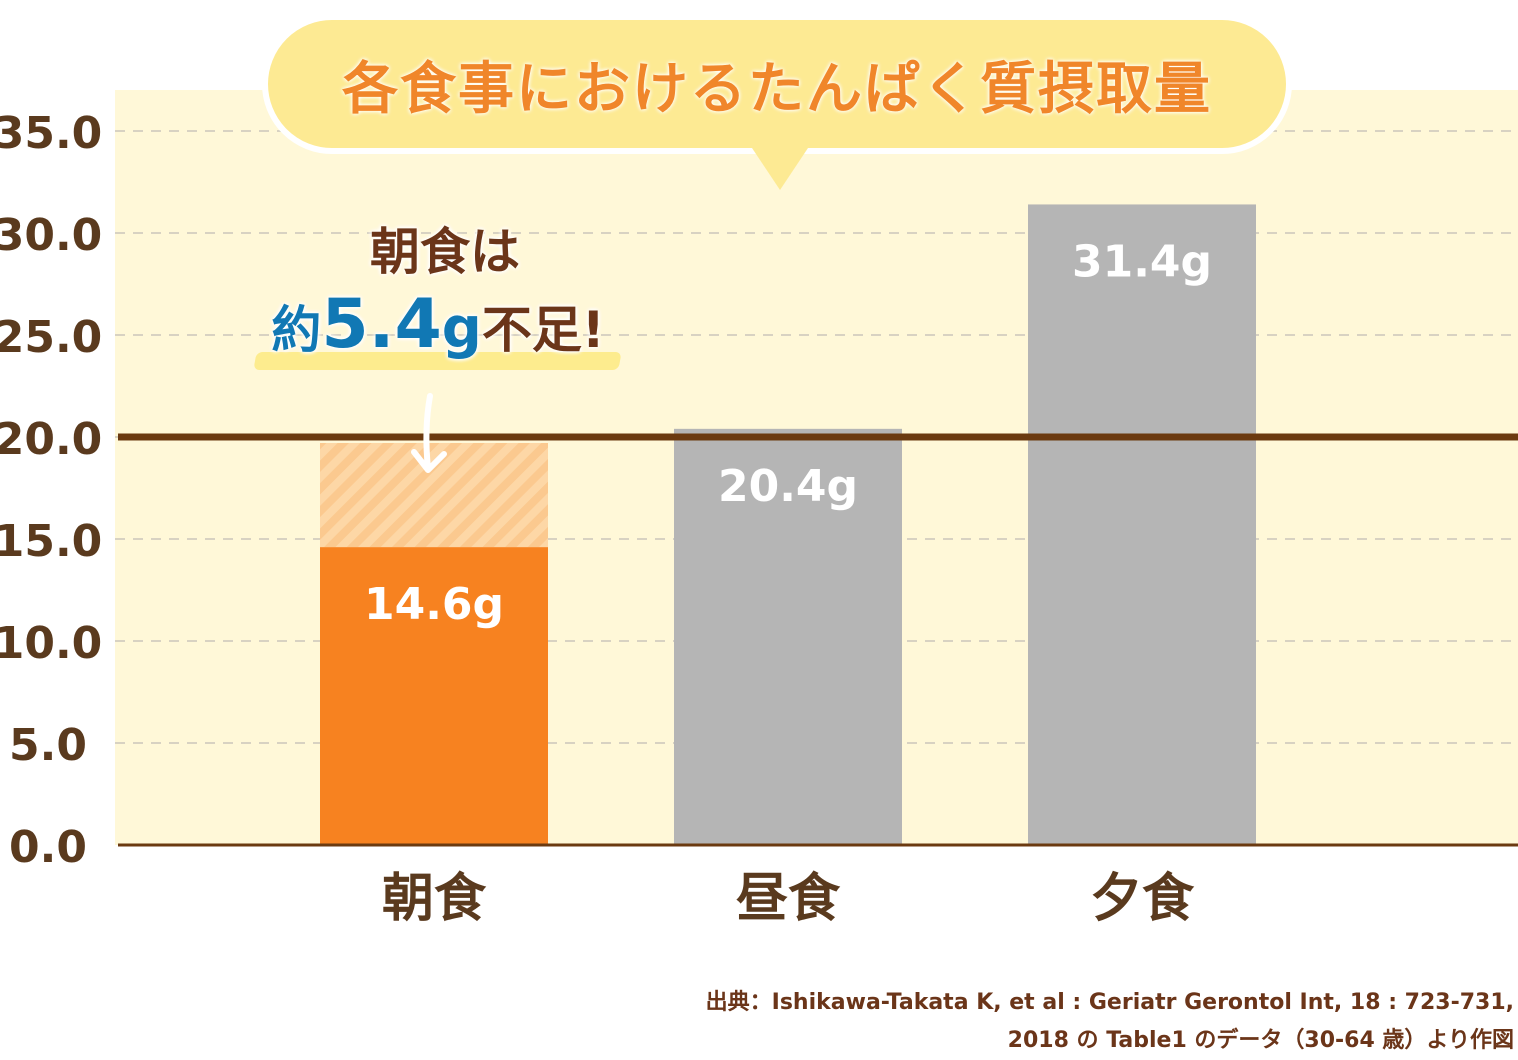  I want to click on y-tick-label: 30.0, so click(51, 235).